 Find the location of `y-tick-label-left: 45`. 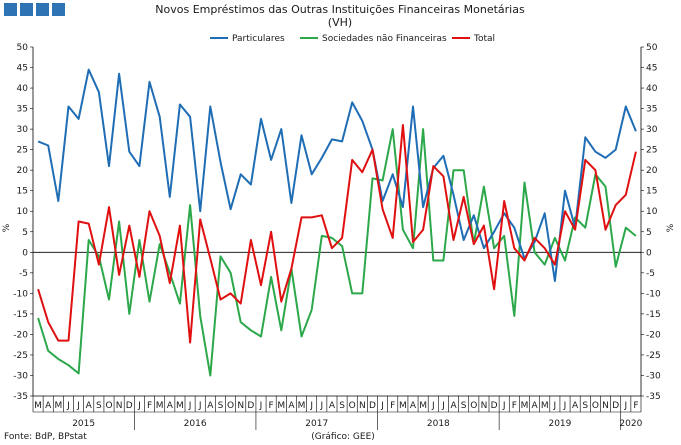

y-tick-label-left: 45 is located at coordinates (22, 69).